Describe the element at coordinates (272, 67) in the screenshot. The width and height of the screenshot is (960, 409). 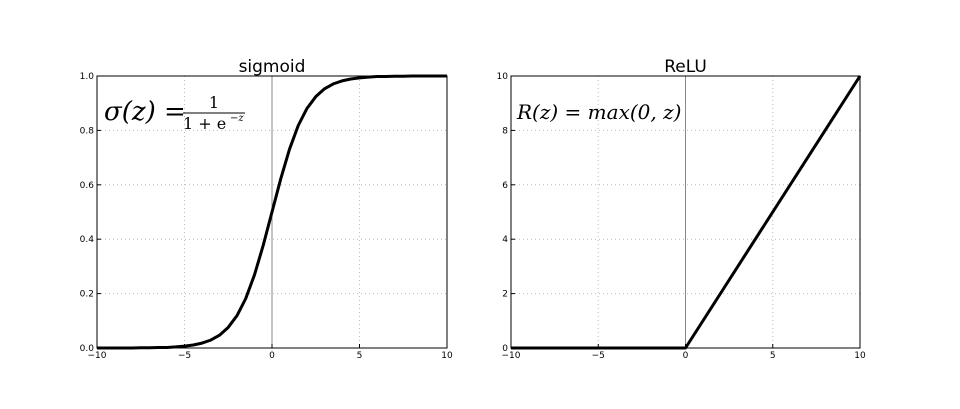
I see `chart-title: sigmoid` at that location.